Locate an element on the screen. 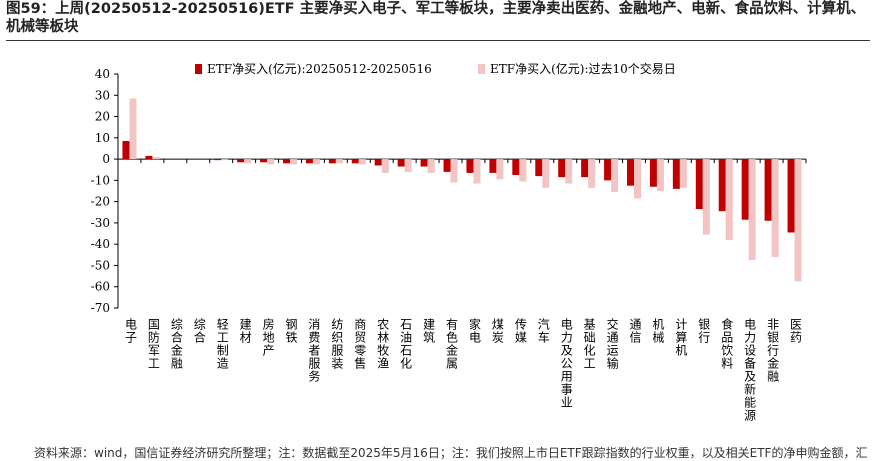 This screenshot has height=461, width=876. x-tick-label: 电力设备及新能源 is located at coordinates (750, 370).